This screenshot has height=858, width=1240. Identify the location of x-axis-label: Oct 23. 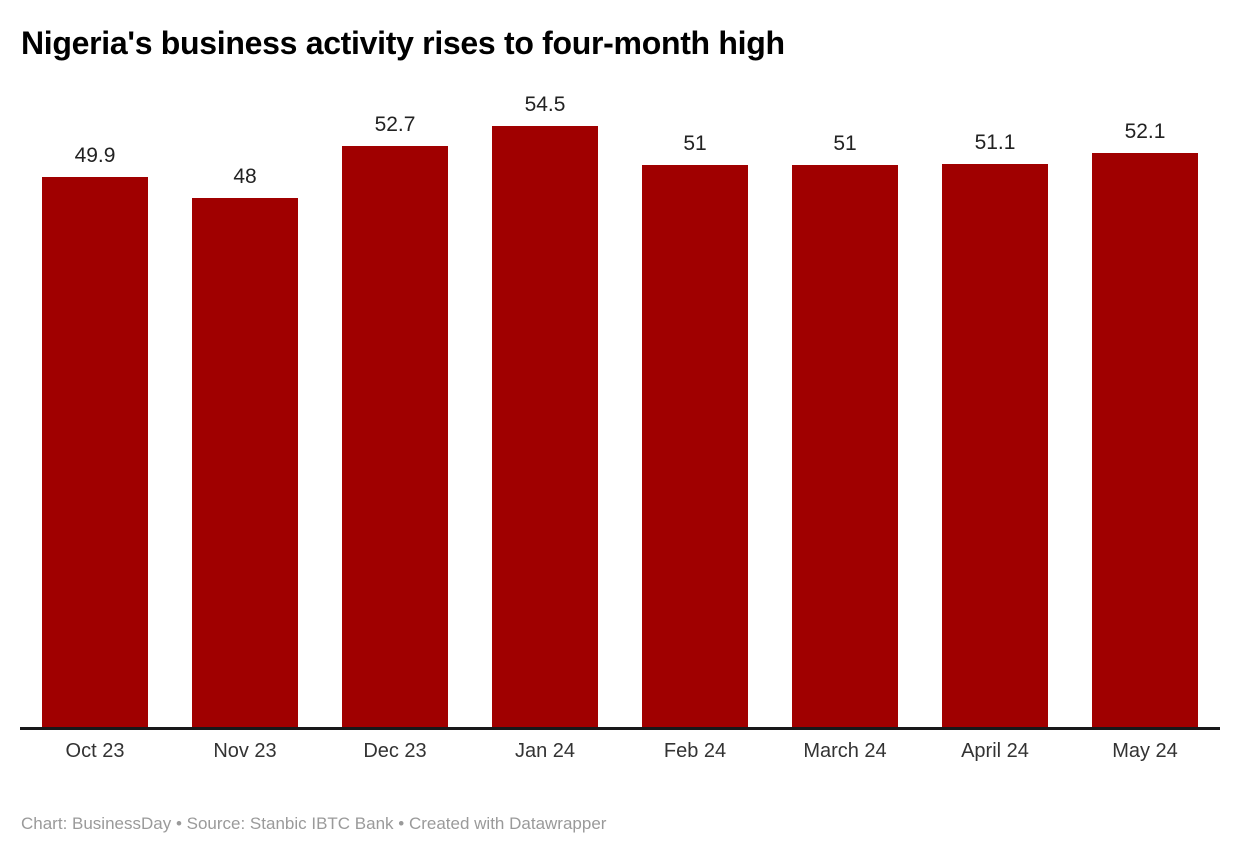
(95, 751).